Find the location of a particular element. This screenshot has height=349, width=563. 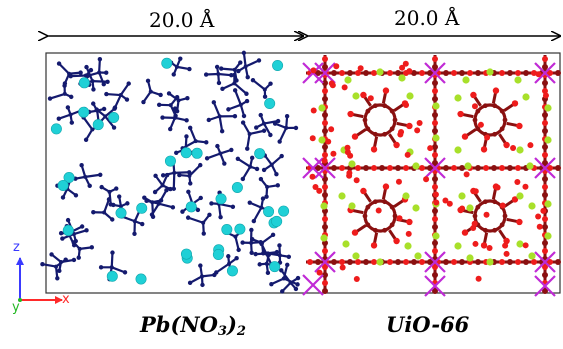

pb-nitrate-label: Pb(NO3)2 is located at coordinates (193, 325).